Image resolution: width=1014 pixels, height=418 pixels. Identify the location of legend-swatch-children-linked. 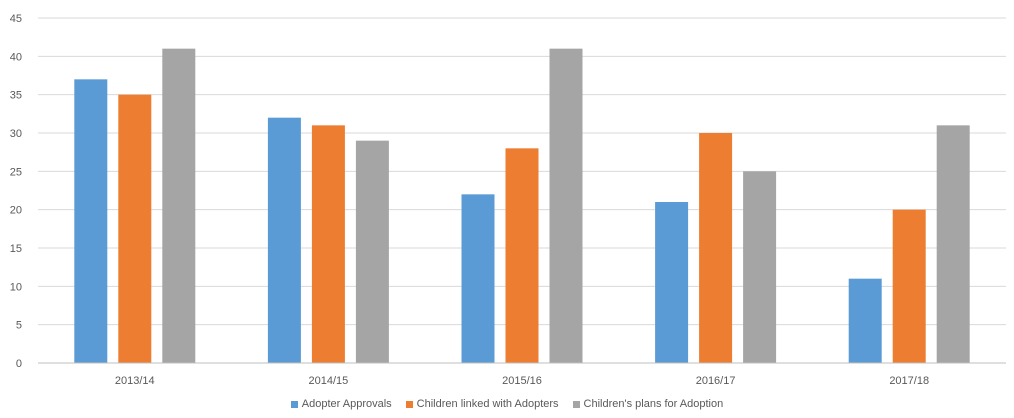
(409, 404).